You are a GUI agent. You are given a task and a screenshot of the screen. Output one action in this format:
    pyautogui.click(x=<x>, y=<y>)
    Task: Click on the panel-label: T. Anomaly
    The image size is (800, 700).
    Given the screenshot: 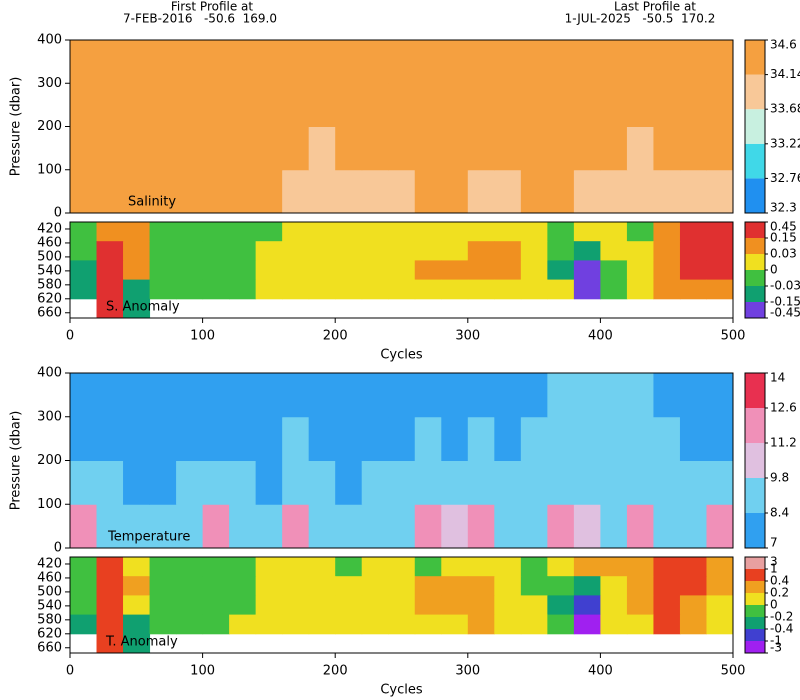 What is the action you would take?
    pyautogui.click(x=141, y=642)
    